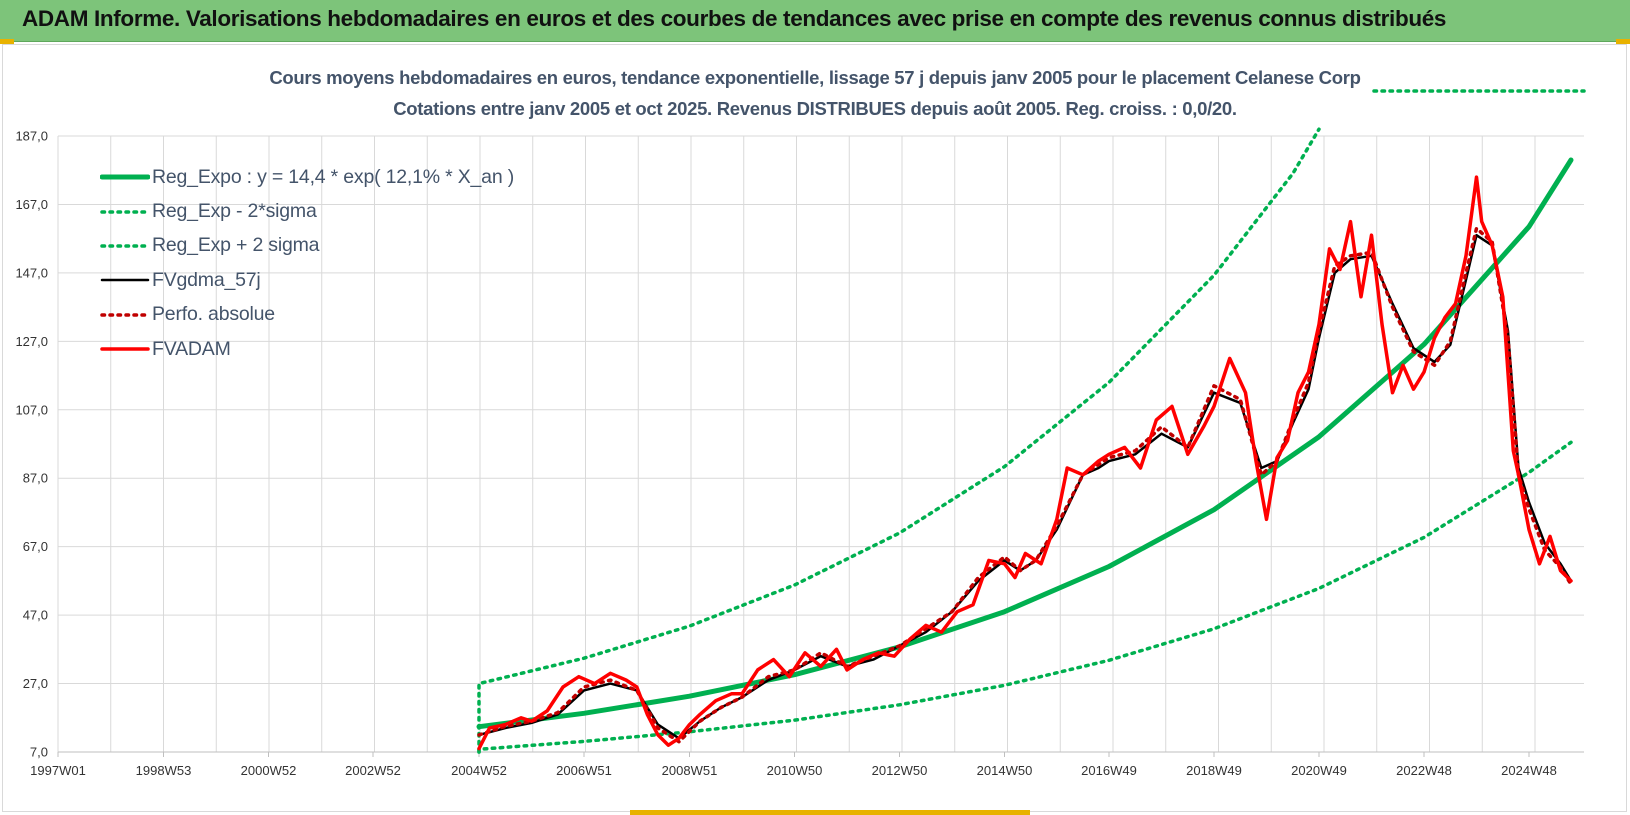 The width and height of the screenshot is (1630, 815). Describe the element at coordinates (31, 204) in the screenshot. I see `y-tick-label: 167,0` at that location.